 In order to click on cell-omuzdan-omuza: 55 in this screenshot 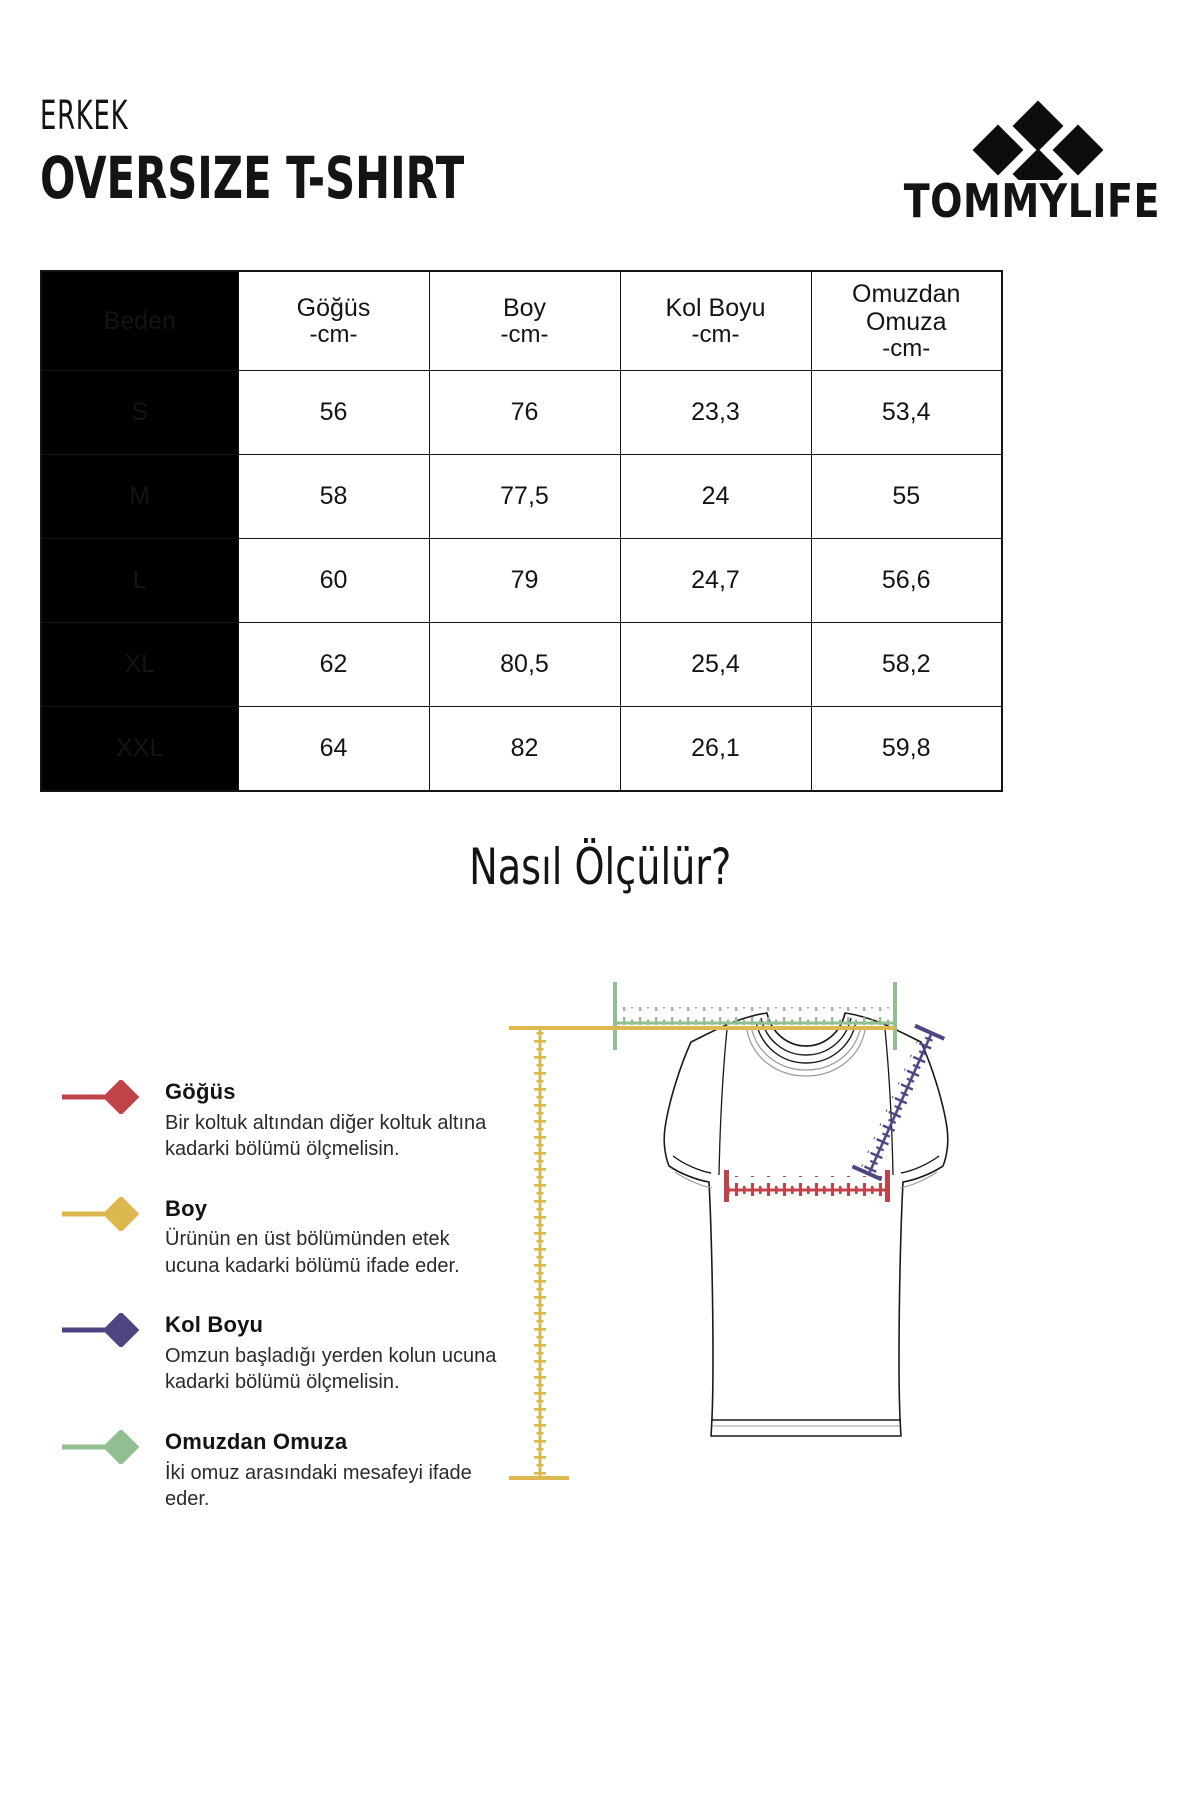, I will do `click(906, 496)`.